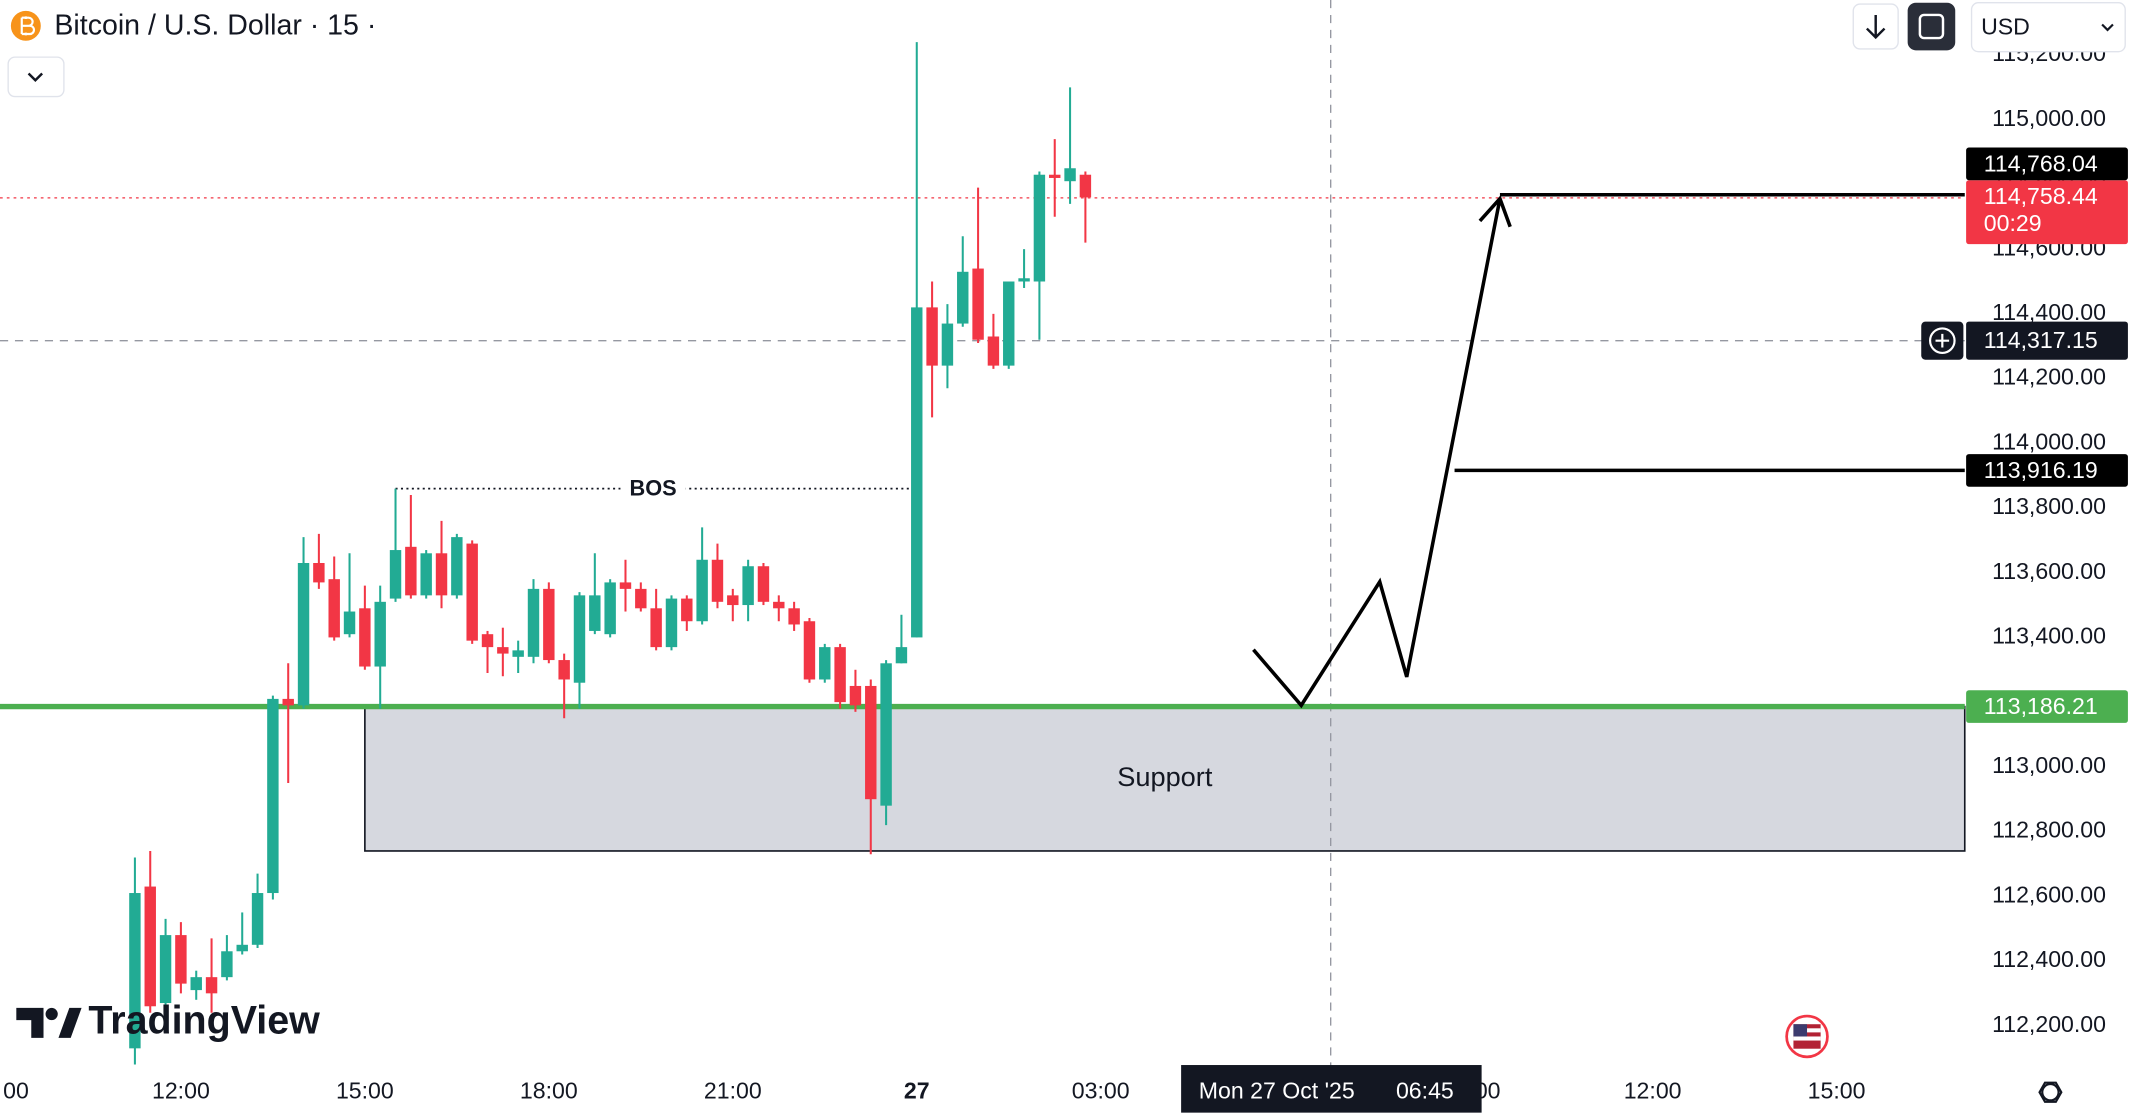  What do you see at coordinates (1066, 50) in the screenshot?
I see `header: Bitcoin / U.S. Dollar · 15 · USD` at bounding box center [1066, 50].